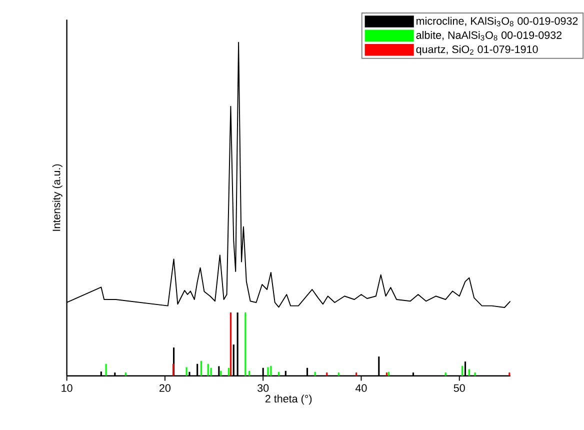 This screenshot has height=430, width=584. What do you see at coordinates (477, 50) in the screenshot?
I see `legend-label: quartz, SiO$_{2}$ 01-079-1910` at bounding box center [477, 50].